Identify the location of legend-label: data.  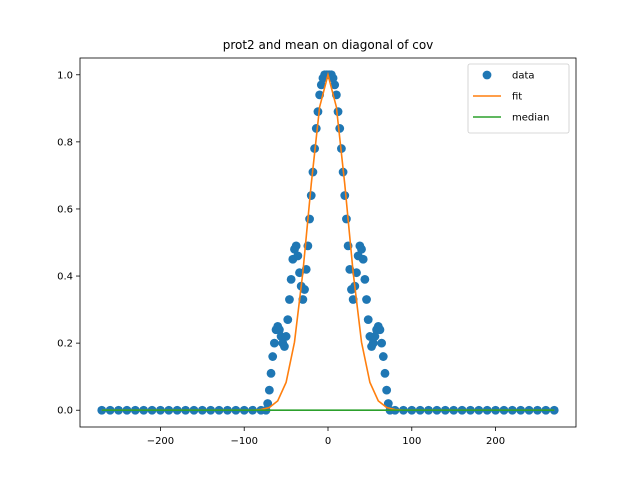
(523, 76).